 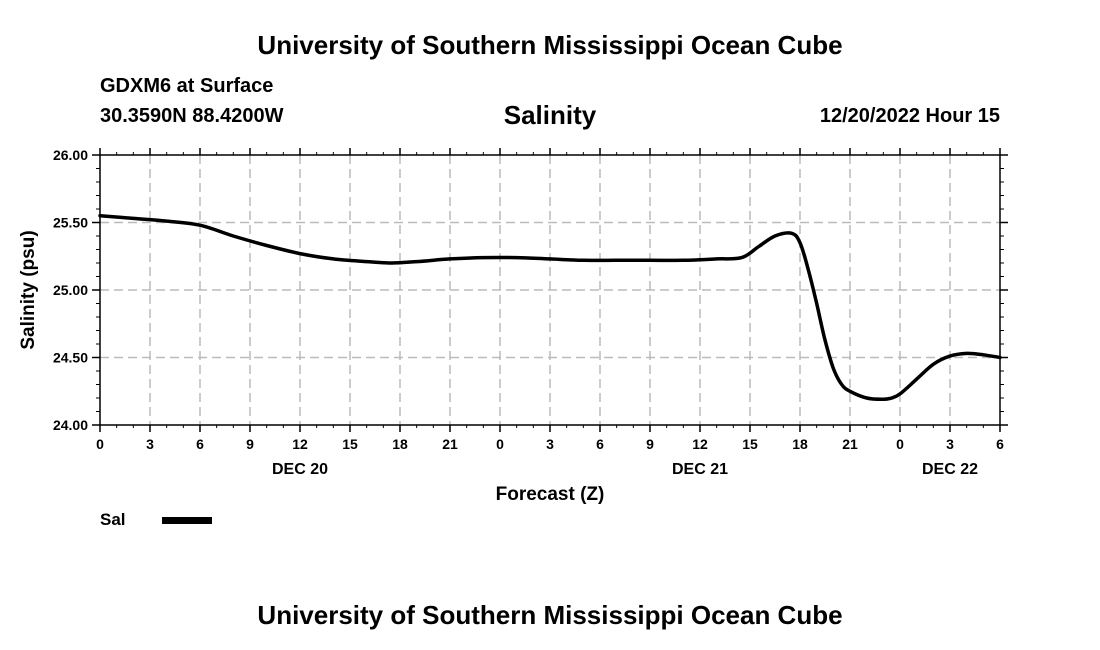 I want to click on x-axis-label: Forecast (Z), so click(x=550, y=494).